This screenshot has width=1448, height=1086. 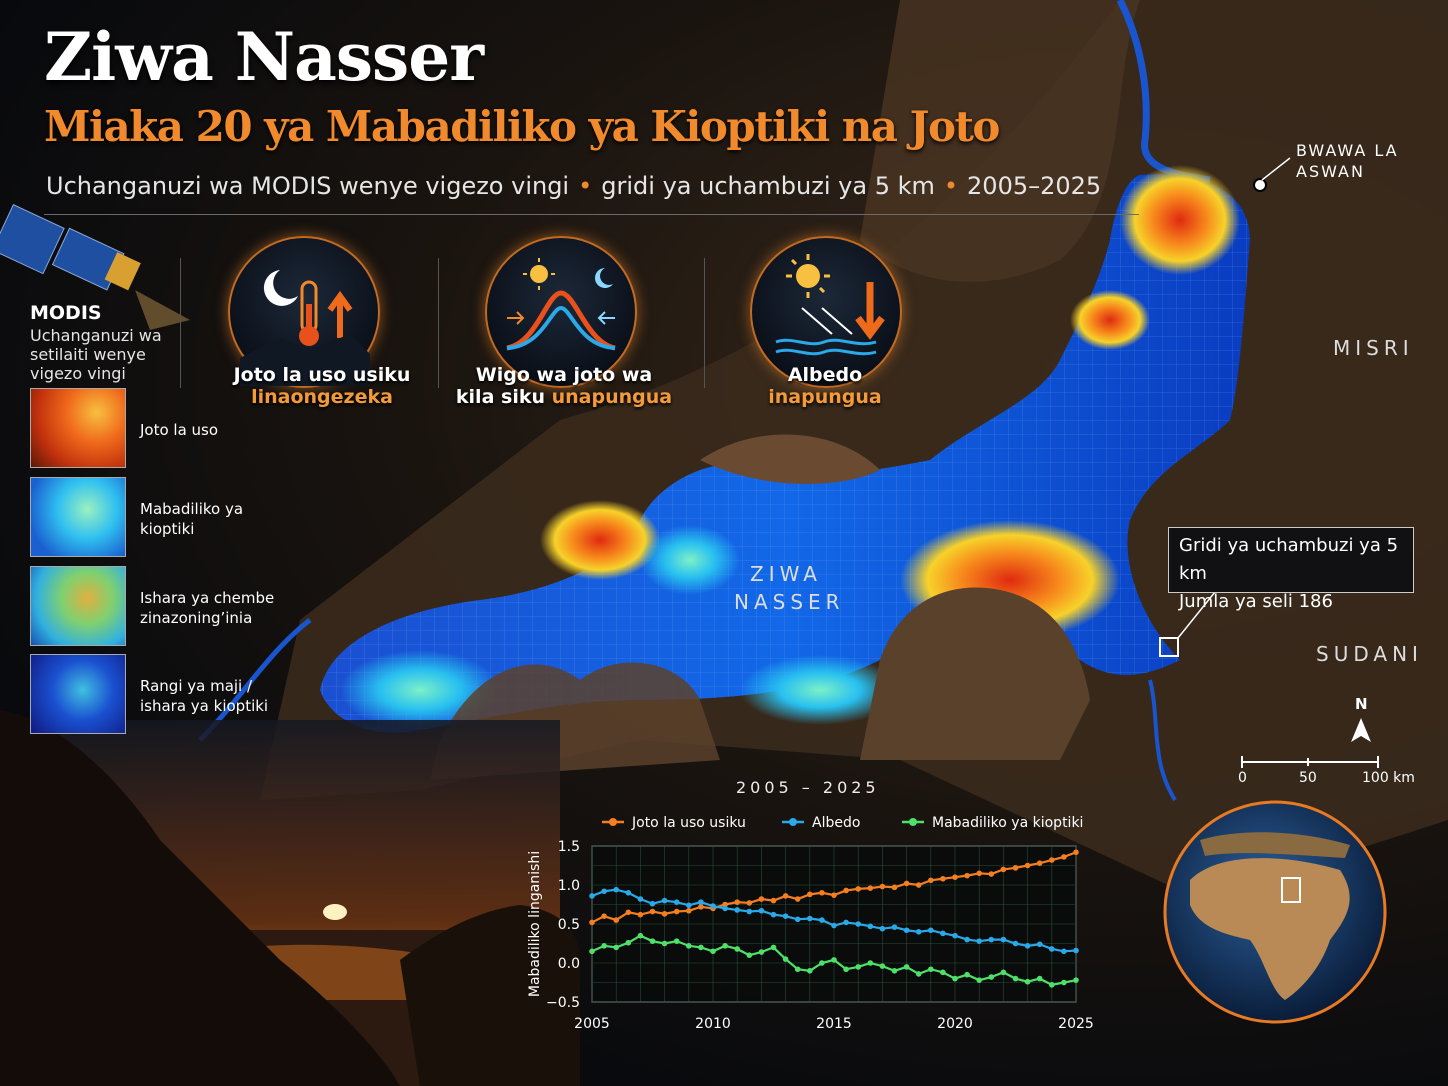 What do you see at coordinates (1034, 186) in the screenshot?
I see `desc-period: 2005–2025` at bounding box center [1034, 186].